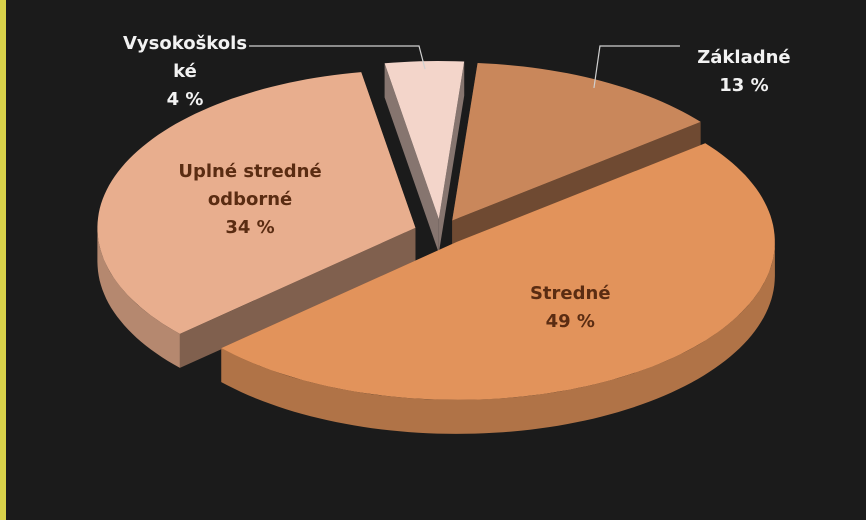 This screenshot has width=866, height=520. What do you see at coordinates (744, 57) in the screenshot?
I see `slice-name: Základné` at bounding box center [744, 57].